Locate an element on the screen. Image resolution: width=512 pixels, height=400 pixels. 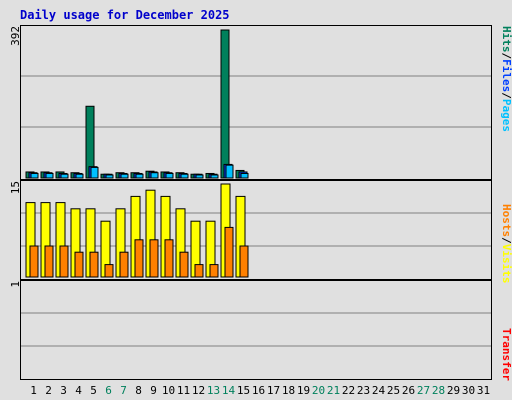
x-tick-label-day-28: 28 is located at coordinates (438, 390).